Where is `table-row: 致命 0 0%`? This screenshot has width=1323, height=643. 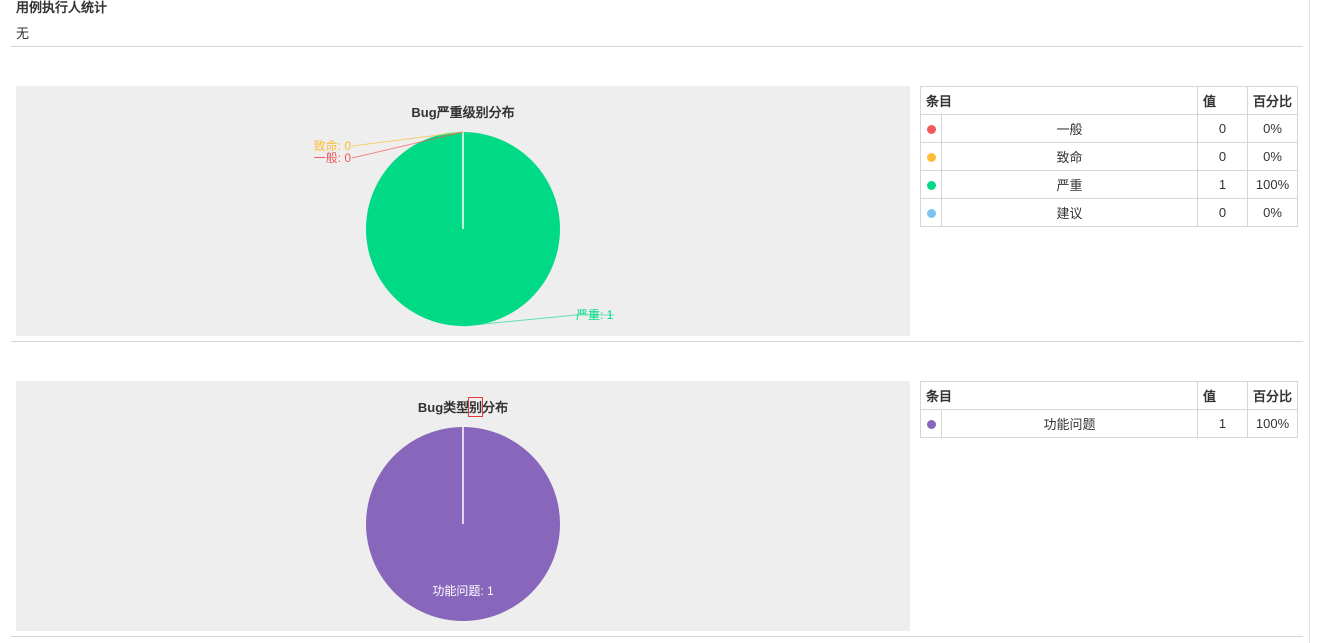
table-row: 致命 0 0% is located at coordinates (1109, 156).